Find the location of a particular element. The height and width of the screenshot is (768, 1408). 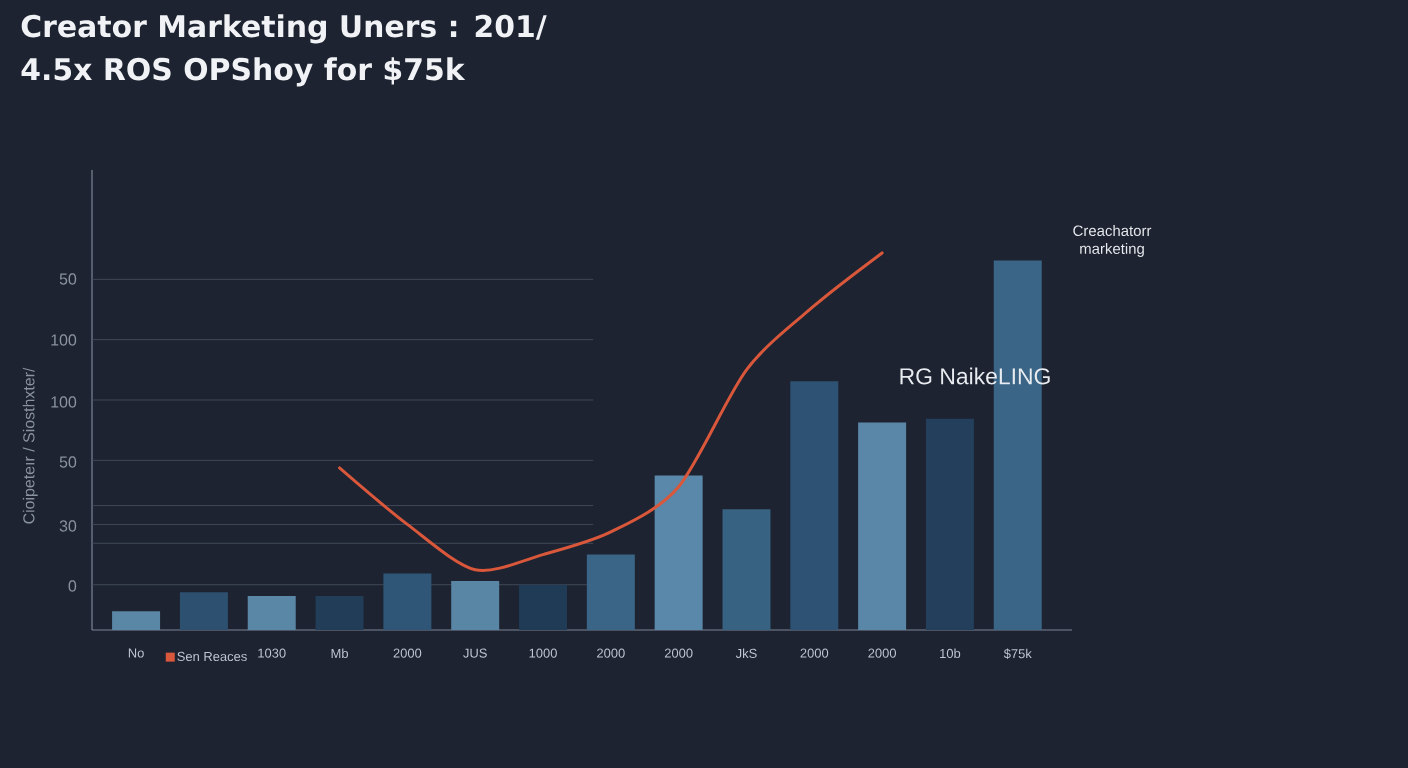

chart-subtitle: 4.5x ROS OPShoy for $75k is located at coordinates (243, 72).